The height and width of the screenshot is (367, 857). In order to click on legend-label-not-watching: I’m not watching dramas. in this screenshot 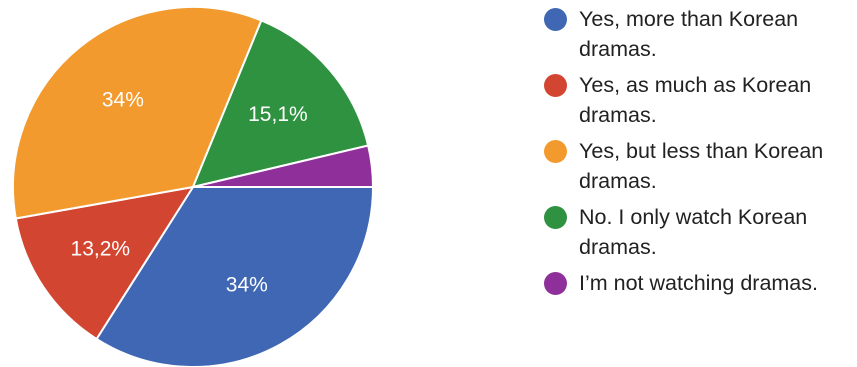, I will do `click(698, 283)`.